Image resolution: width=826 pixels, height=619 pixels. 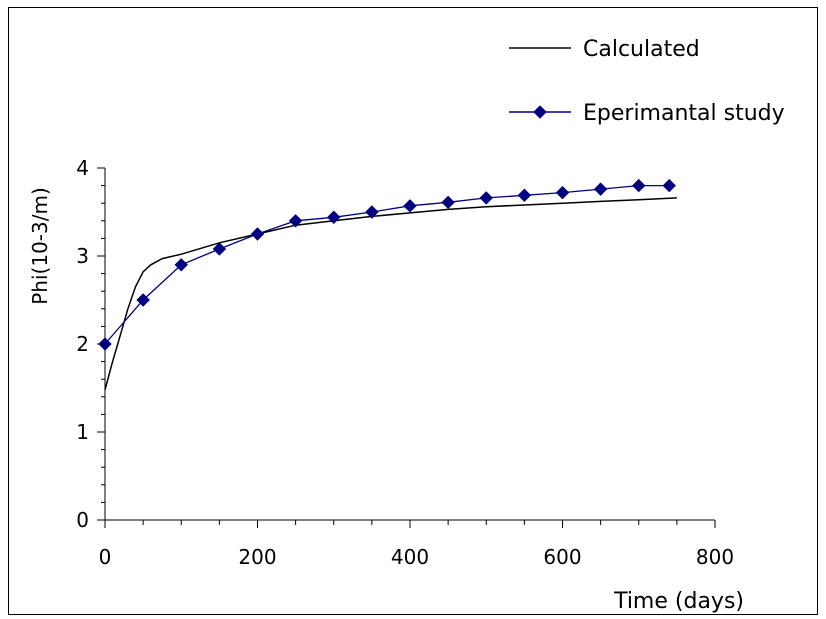 What do you see at coordinates (647, 81) in the screenshot?
I see `legend: Calculated Eperimantal study` at bounding box center [647, 81].